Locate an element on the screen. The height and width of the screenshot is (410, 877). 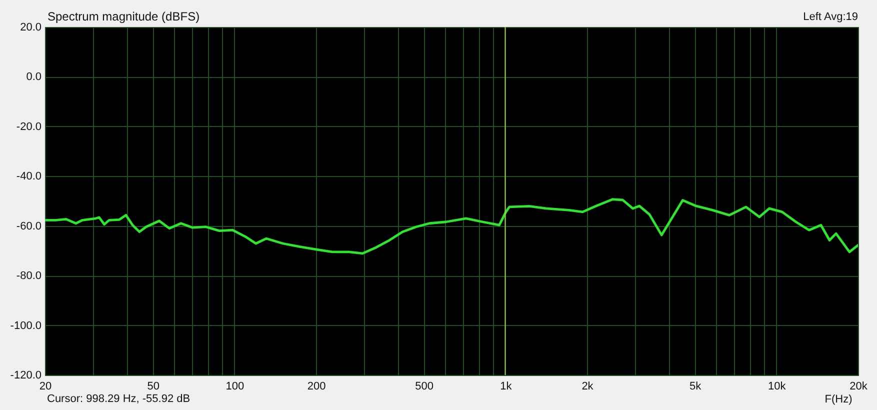
y-tick-label: -120.0 is located at coordinates (26, 376).